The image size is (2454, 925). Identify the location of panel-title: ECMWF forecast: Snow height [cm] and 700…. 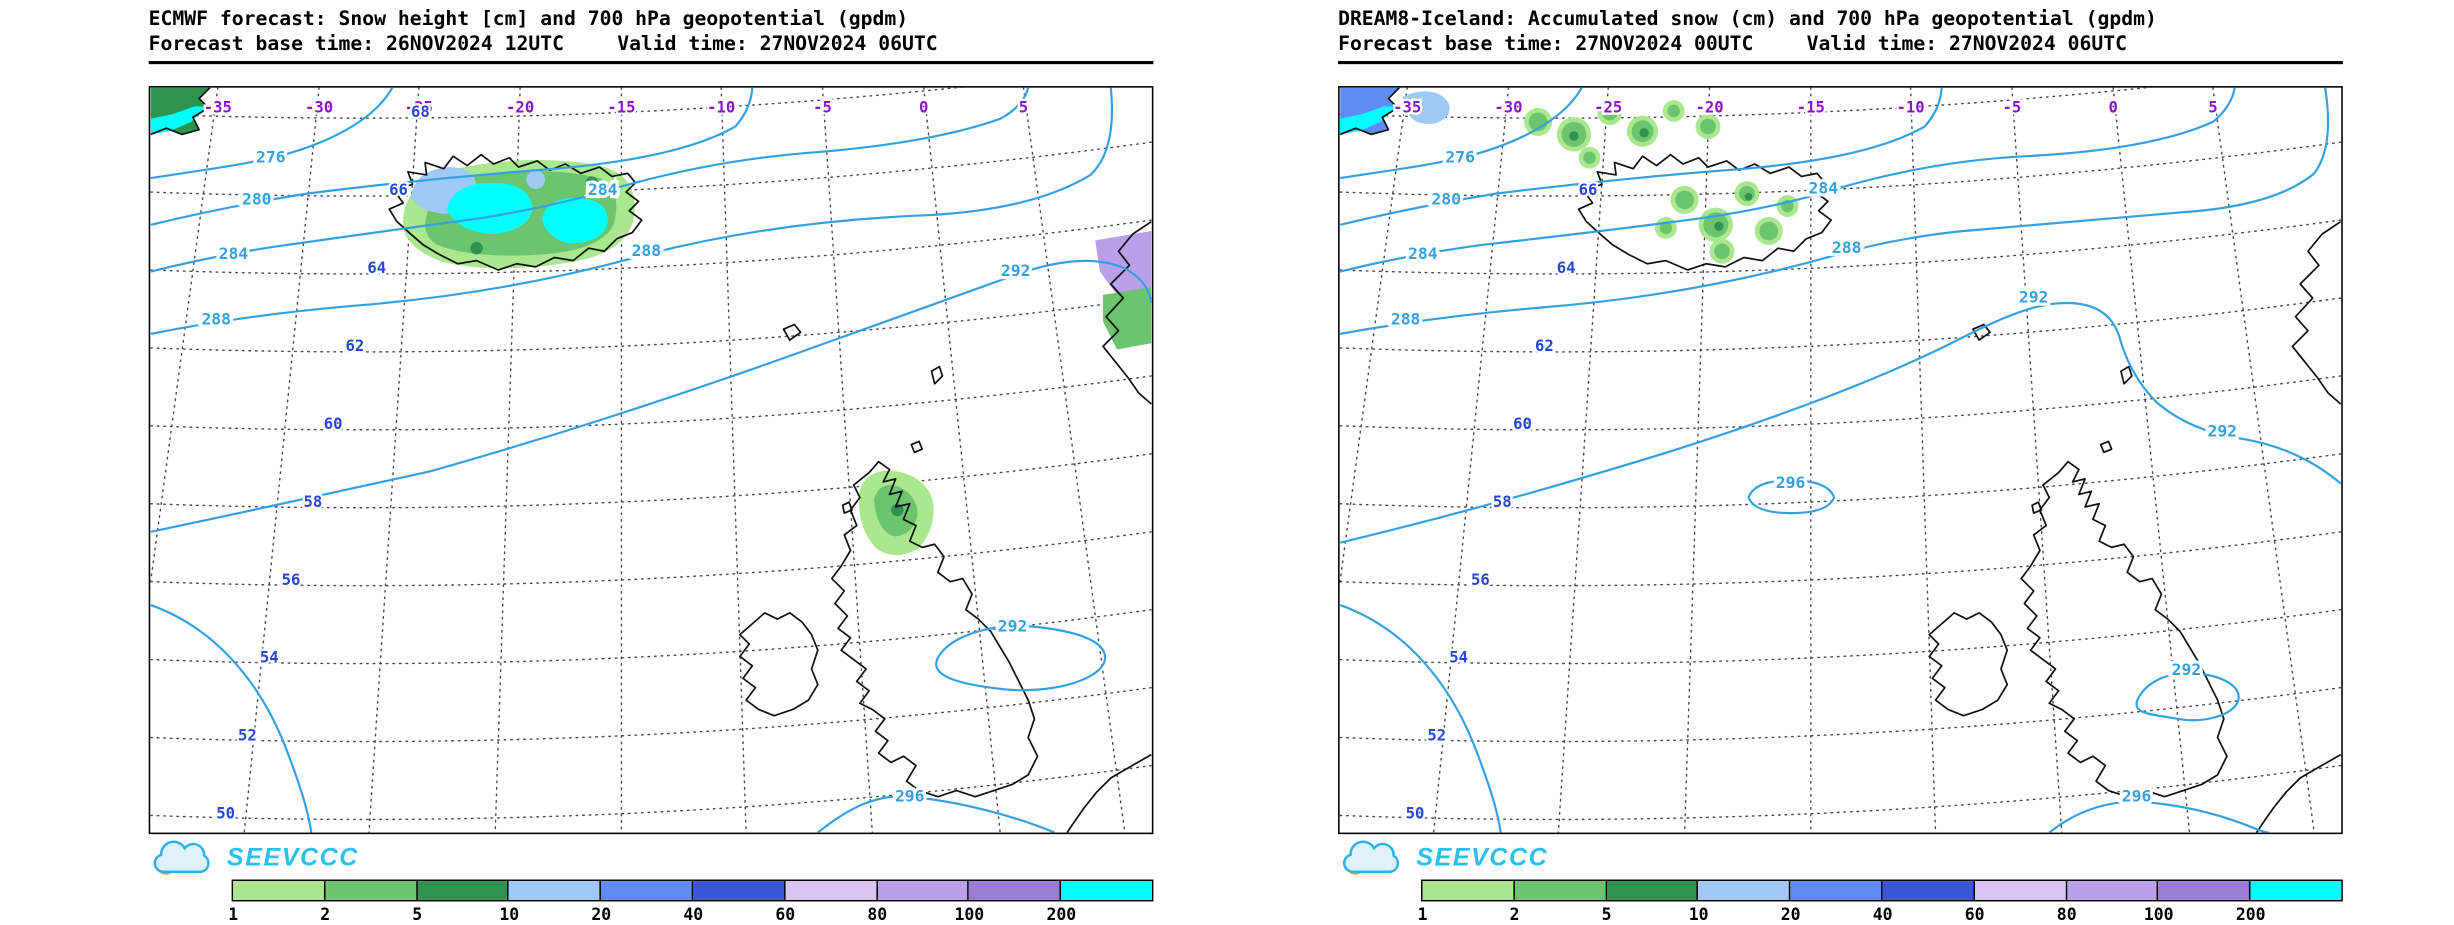
(528, 18).